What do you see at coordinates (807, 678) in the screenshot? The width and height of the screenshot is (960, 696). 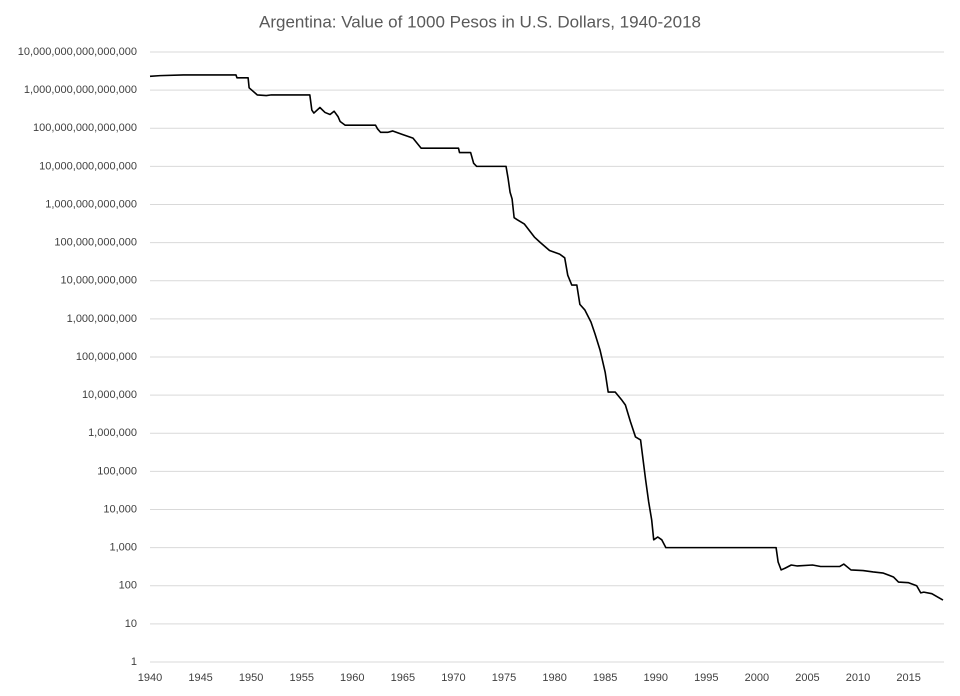 I see `x-tick-label: 2005` at bounding box center [807, 678].